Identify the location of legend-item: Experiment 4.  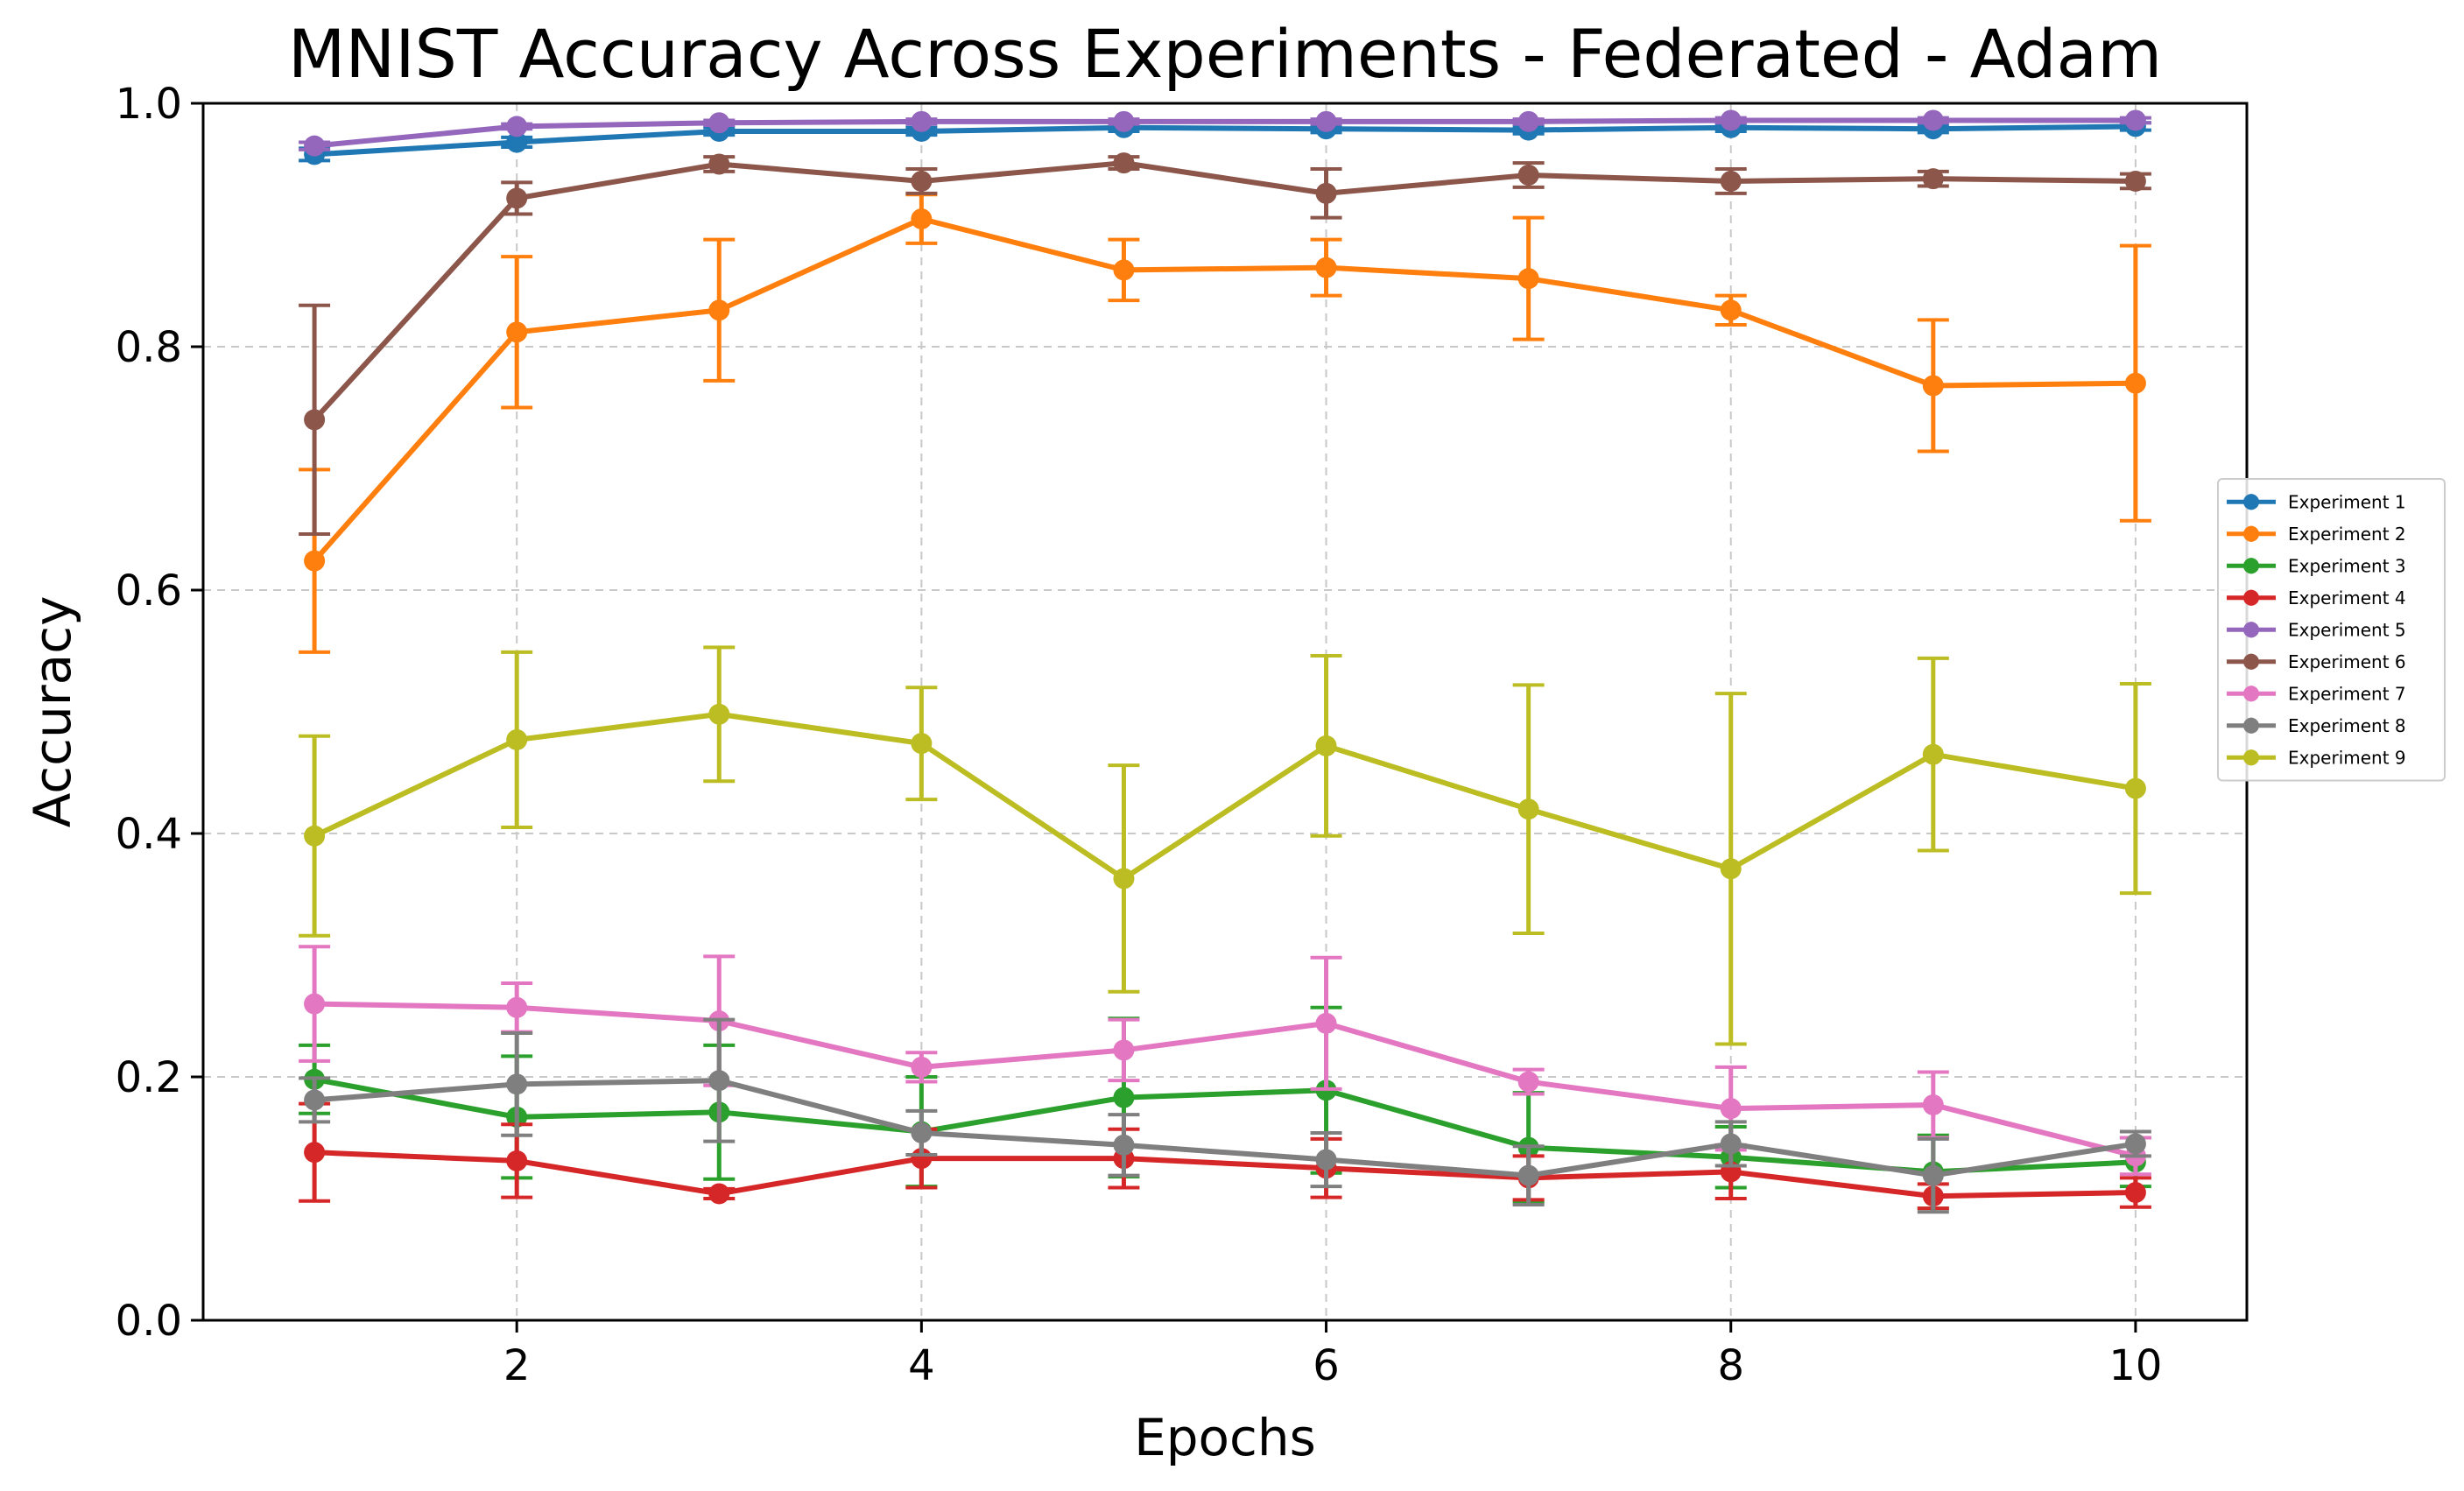
(2316, 597).